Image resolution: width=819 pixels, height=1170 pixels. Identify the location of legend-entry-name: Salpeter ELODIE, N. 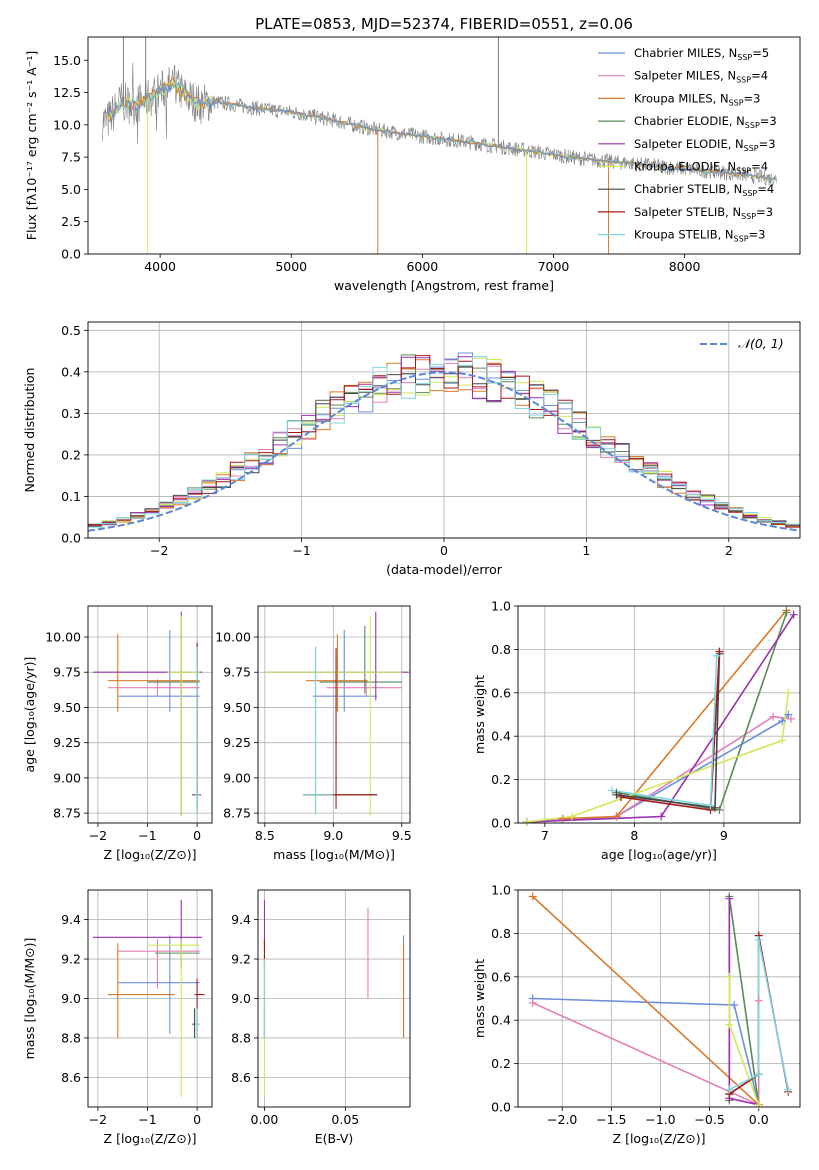
(689, 144).